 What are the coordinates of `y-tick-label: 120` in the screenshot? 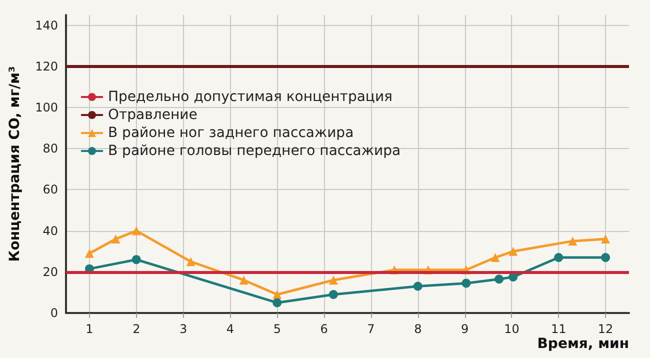 It's located at (46, 66).